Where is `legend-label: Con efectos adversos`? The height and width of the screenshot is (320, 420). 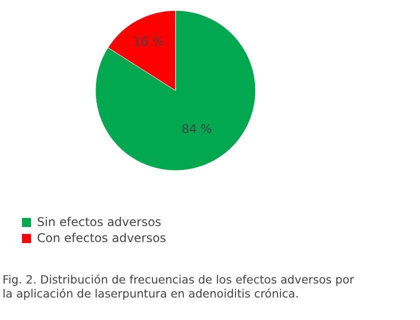
legend-label: Con efectos adversos is located at coordinates (101, 238).